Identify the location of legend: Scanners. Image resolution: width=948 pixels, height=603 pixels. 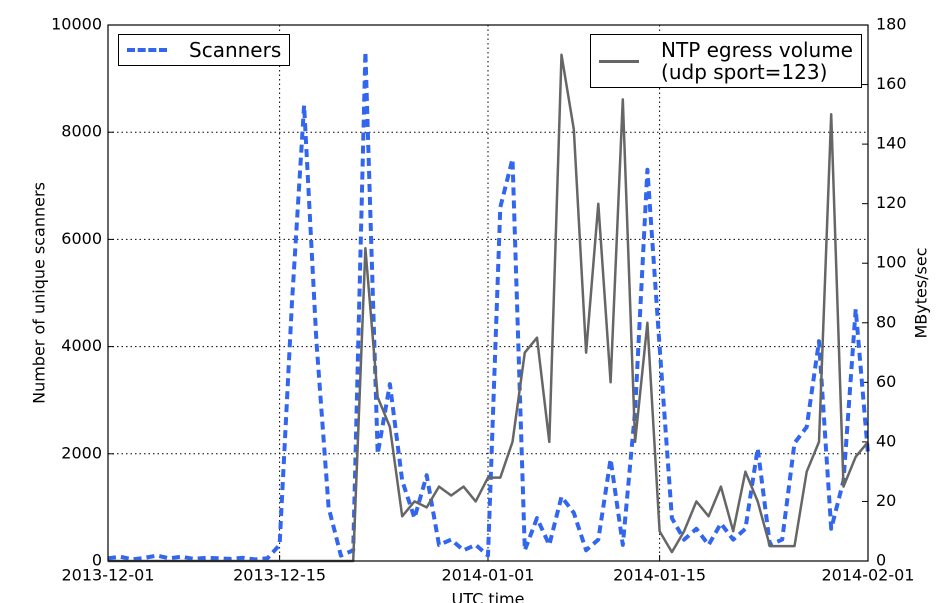
(204, 50).